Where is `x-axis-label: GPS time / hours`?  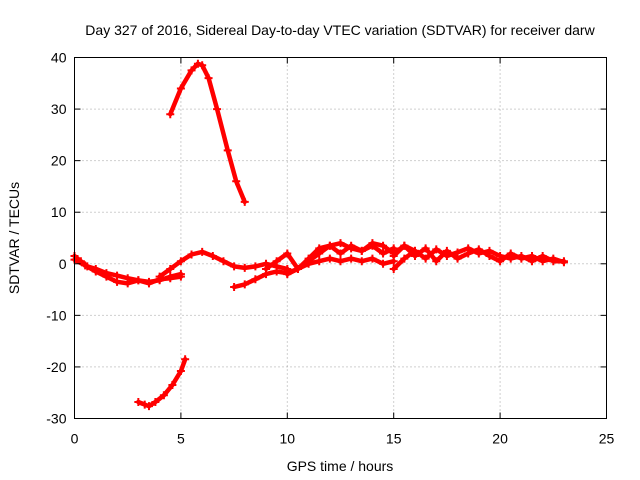
x-axis-label: GPS time / hours is located at coordinates (340, 466).